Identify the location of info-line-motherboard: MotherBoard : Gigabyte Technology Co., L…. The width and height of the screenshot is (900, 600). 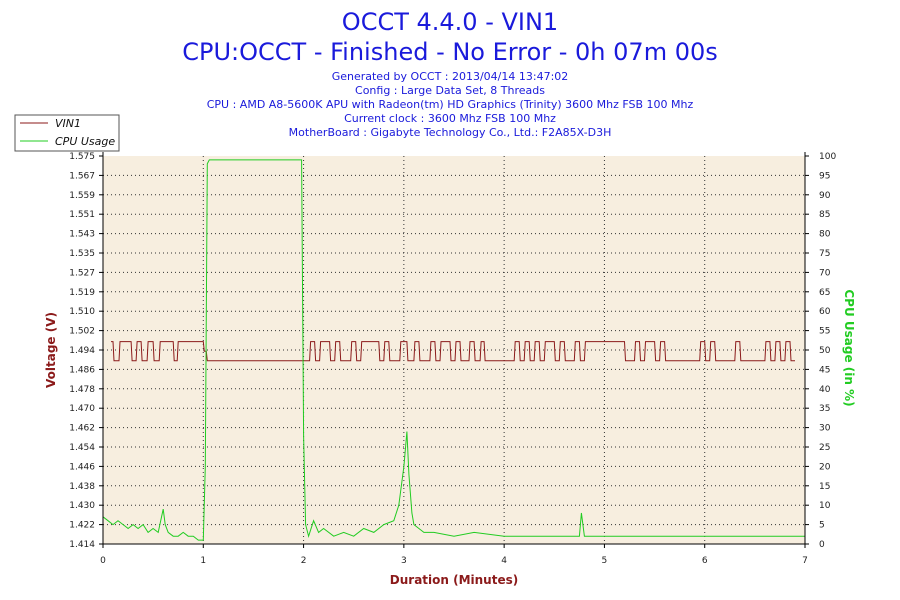
(450, 132).